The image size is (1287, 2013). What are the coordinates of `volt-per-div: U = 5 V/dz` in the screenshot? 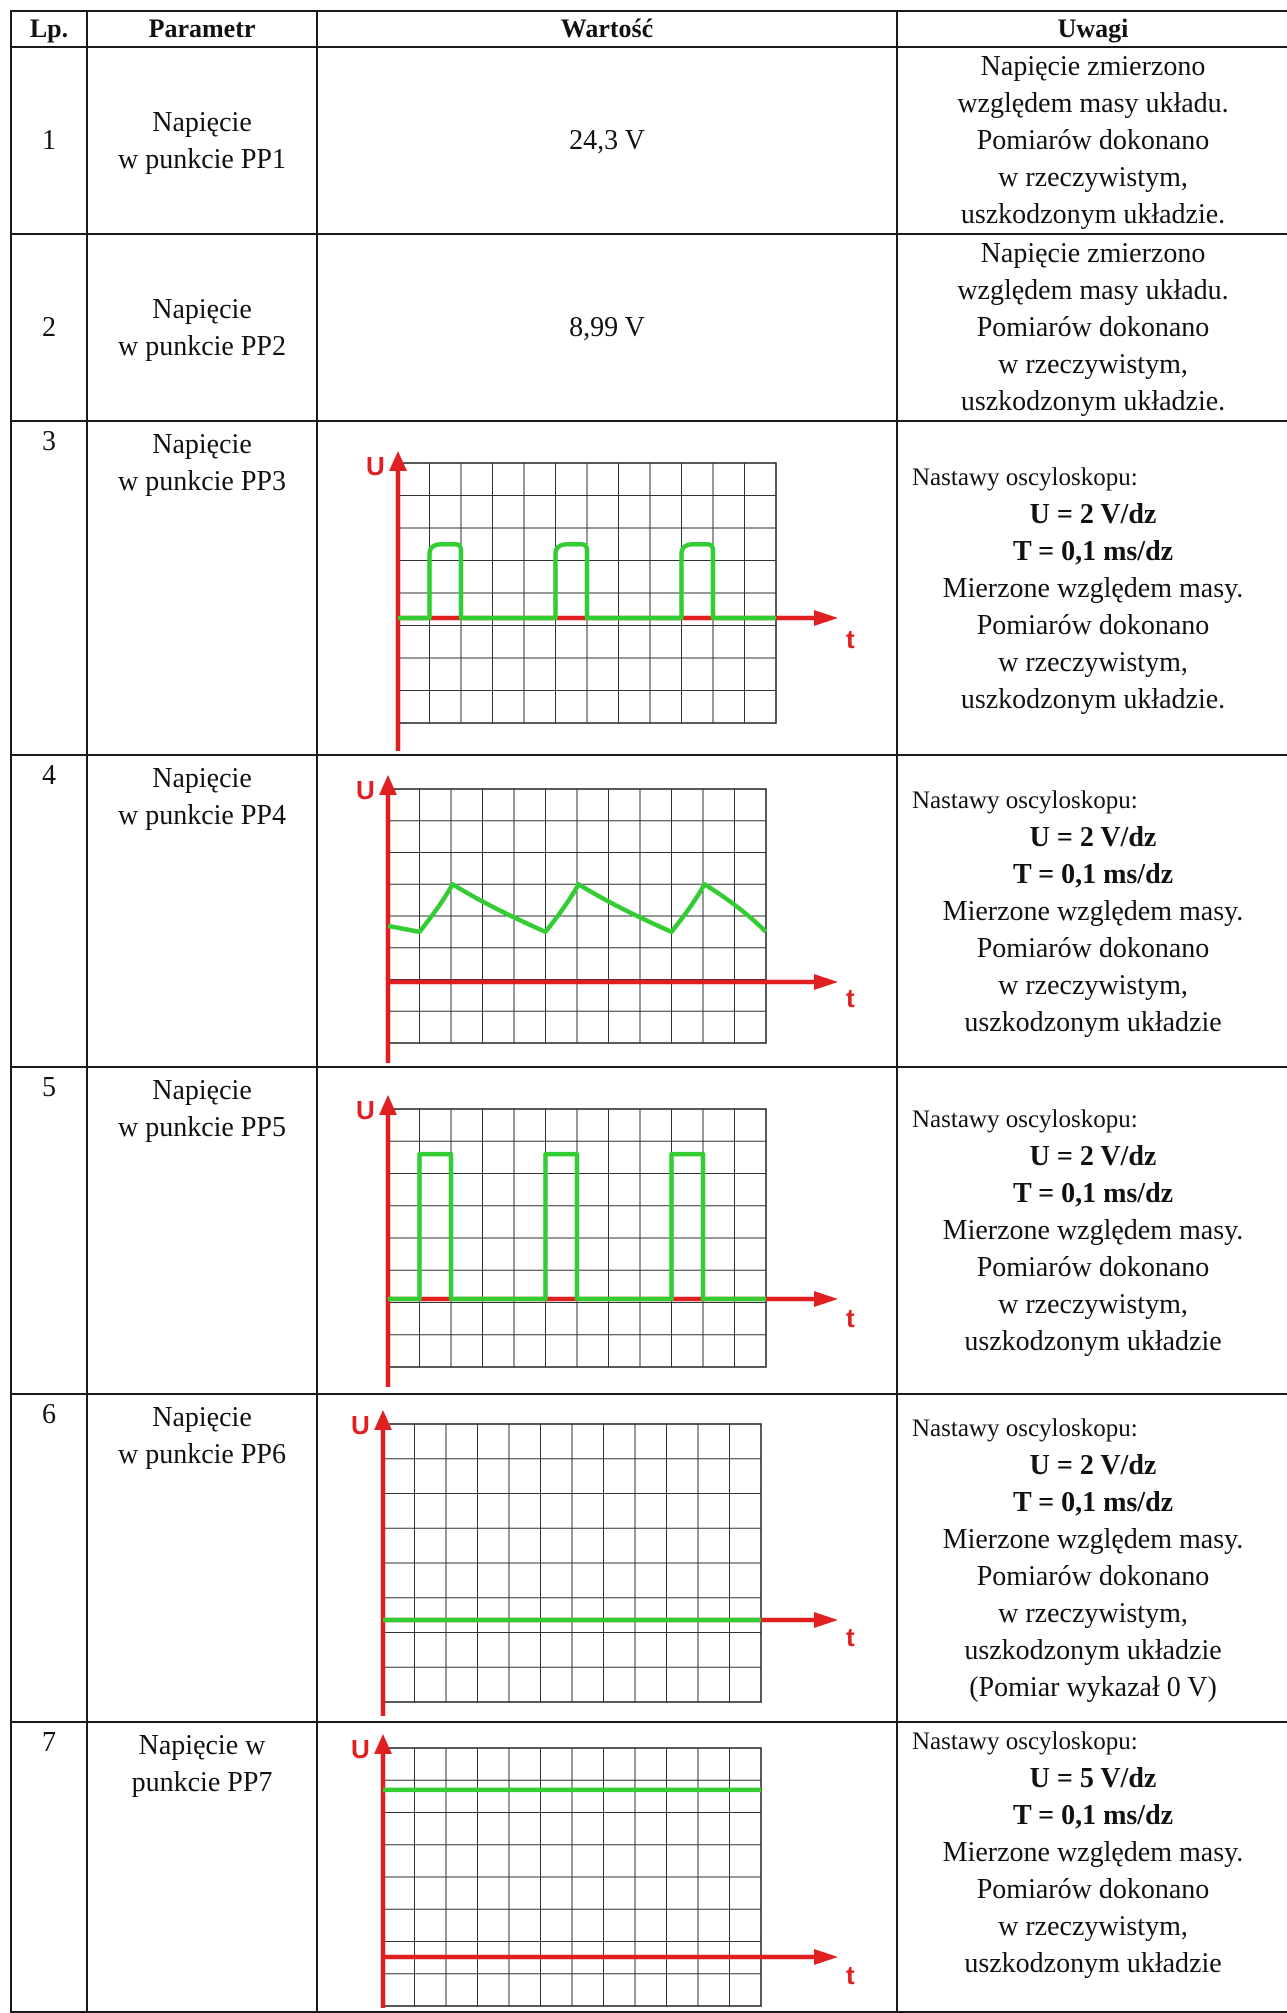 It's located at (1093, 1778).